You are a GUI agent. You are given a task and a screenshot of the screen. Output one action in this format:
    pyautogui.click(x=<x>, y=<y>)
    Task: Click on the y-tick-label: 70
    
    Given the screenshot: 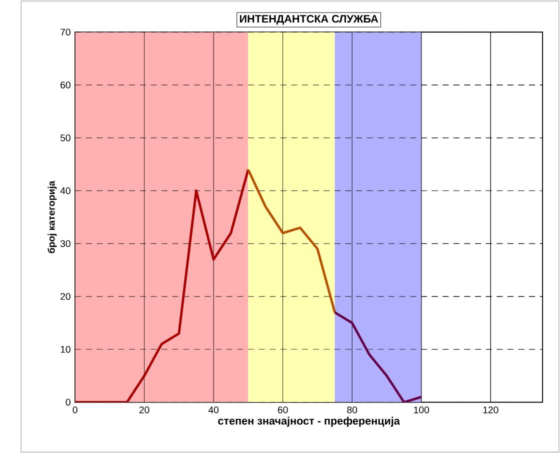 What is the action you would take?
    pyautogui.click(x=65, y=32)
    